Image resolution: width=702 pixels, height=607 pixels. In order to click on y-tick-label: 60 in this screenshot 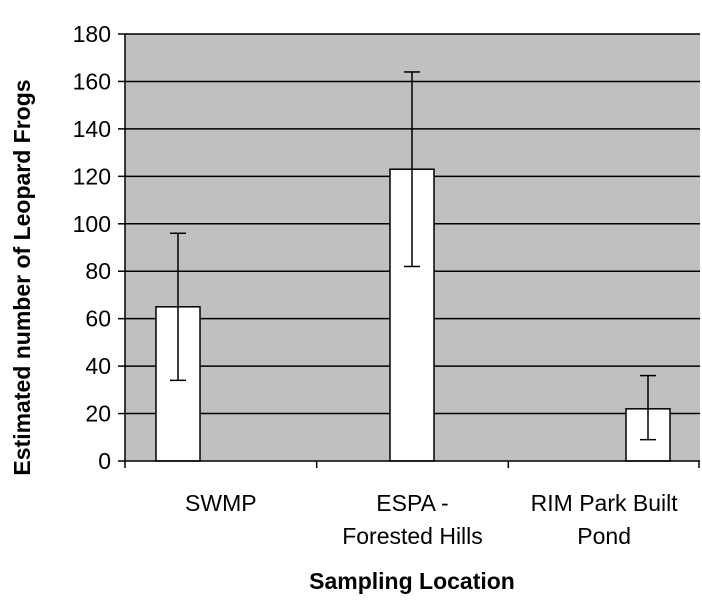, I will do `click(98, 319)`.